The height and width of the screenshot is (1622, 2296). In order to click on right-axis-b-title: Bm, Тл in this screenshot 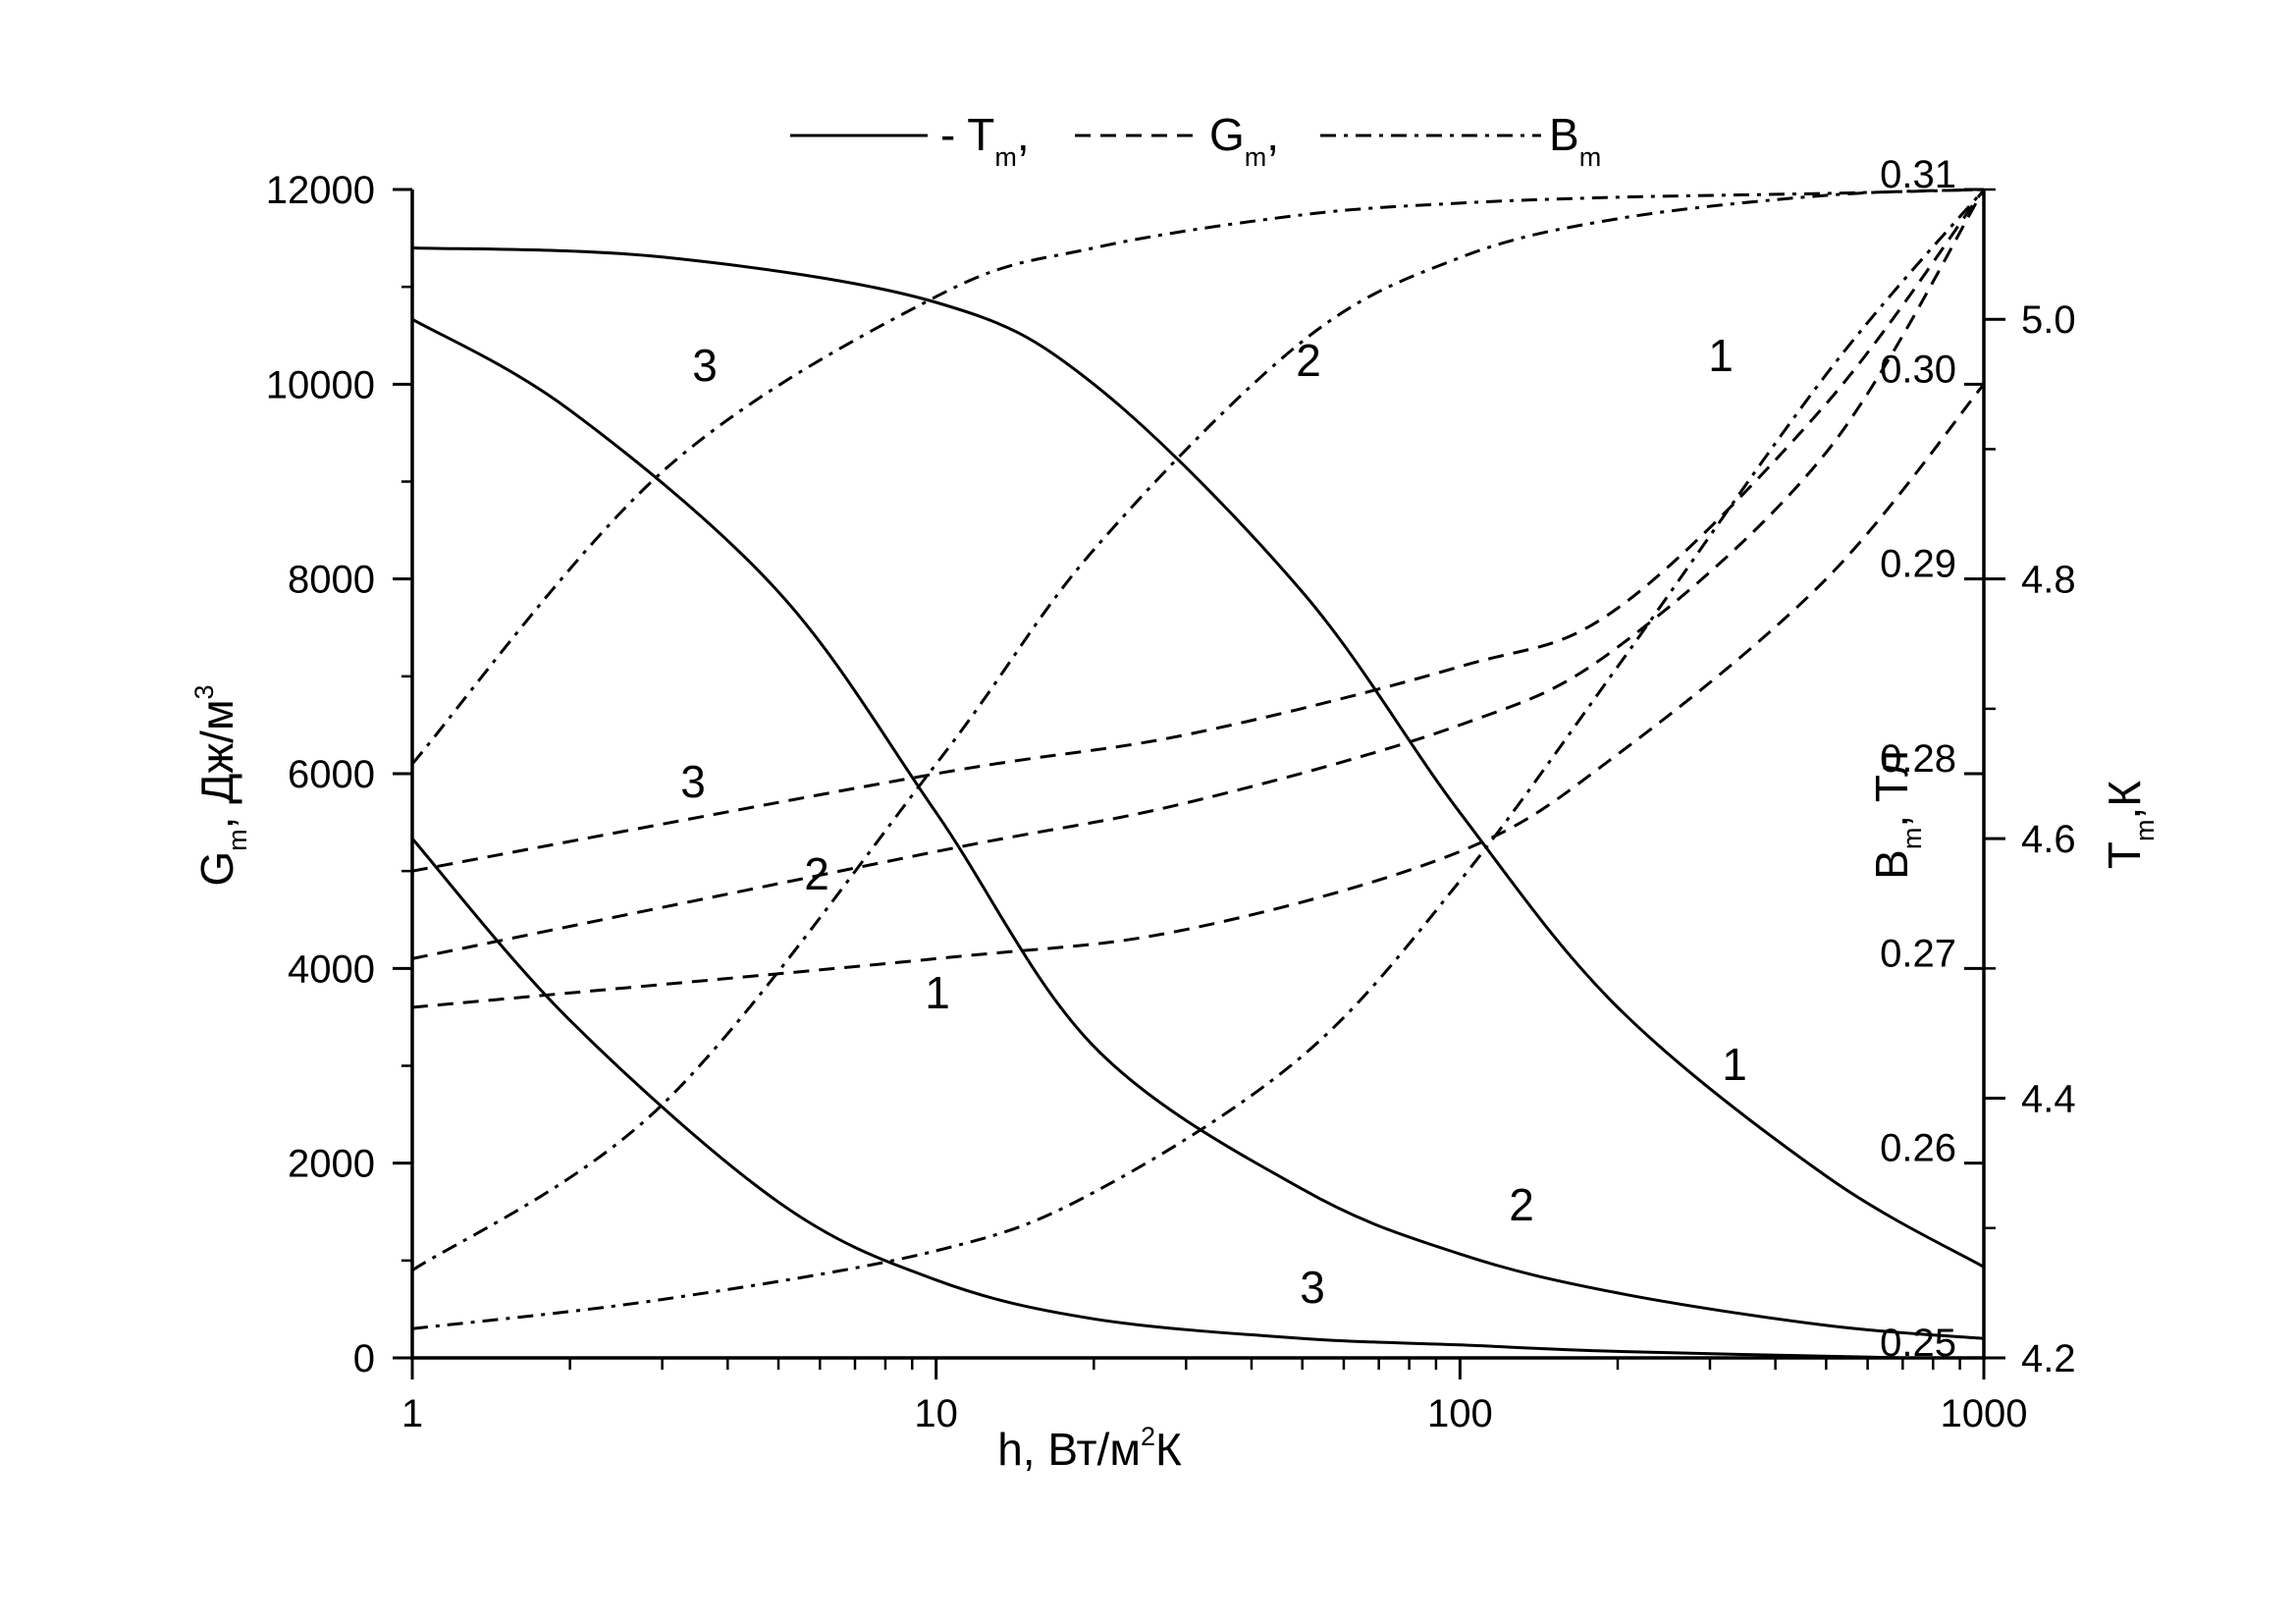, I will do `click(1896, 815)`.